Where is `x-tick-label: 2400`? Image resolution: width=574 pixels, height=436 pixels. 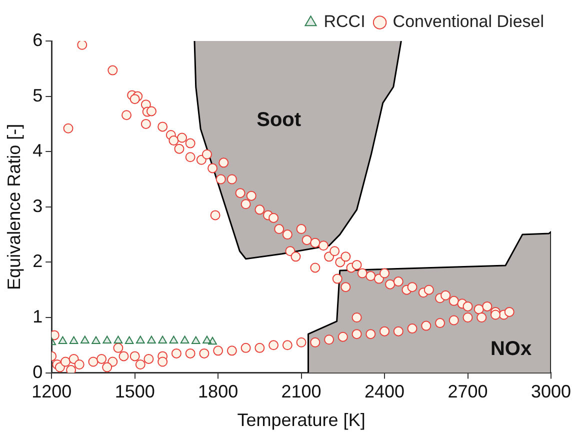
x-tick-label: 2400 is located at coordinates (384, 392).